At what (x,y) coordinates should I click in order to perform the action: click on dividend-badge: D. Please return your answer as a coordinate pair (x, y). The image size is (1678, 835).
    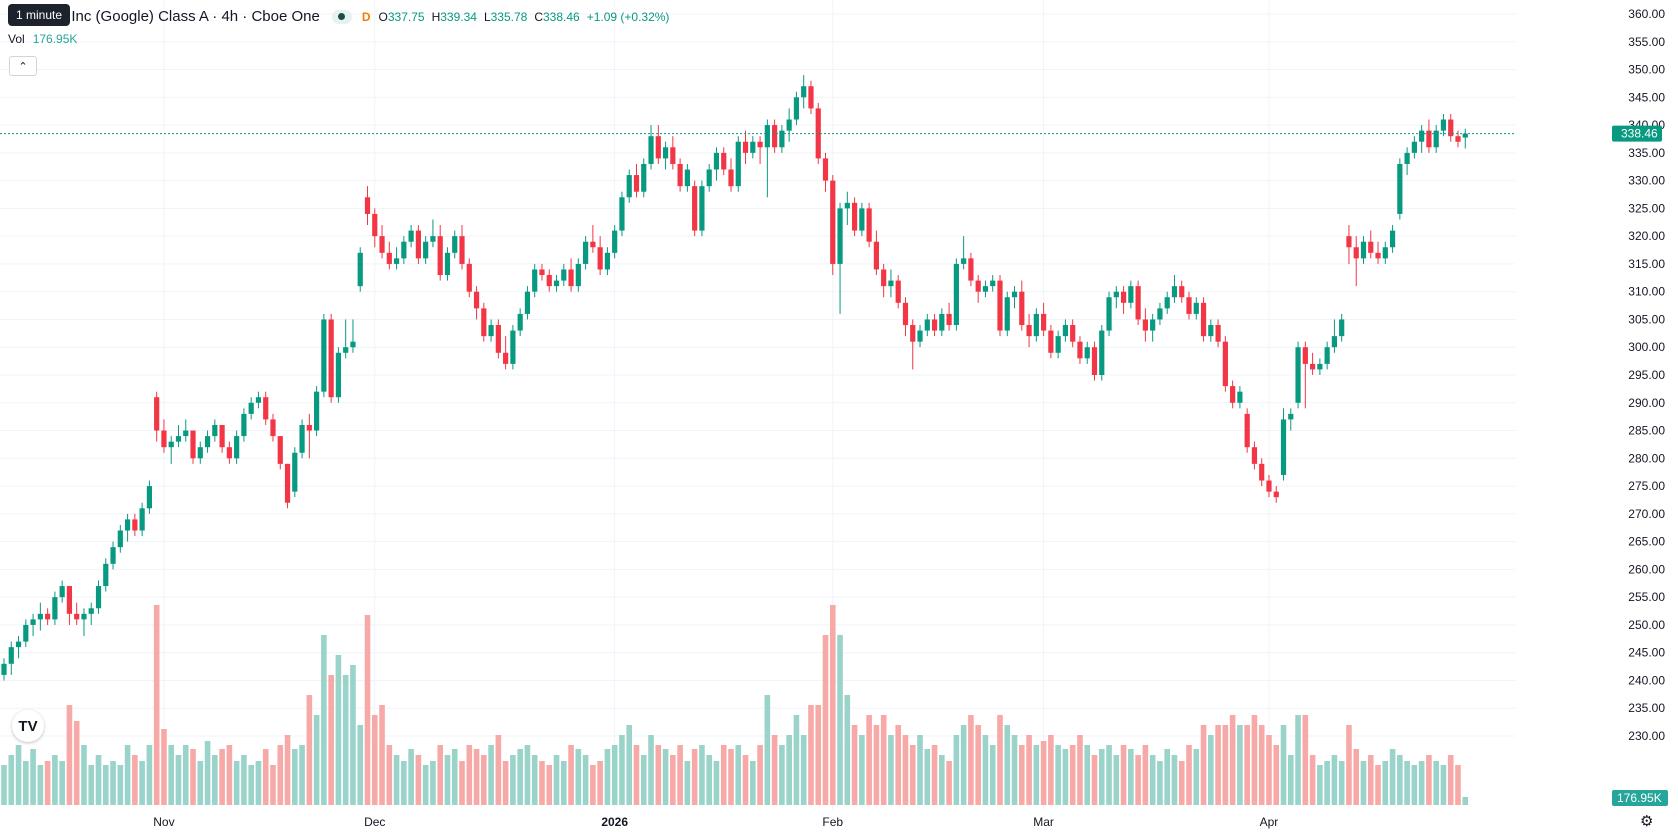
    Looking at the image, I should click on (366, 16).